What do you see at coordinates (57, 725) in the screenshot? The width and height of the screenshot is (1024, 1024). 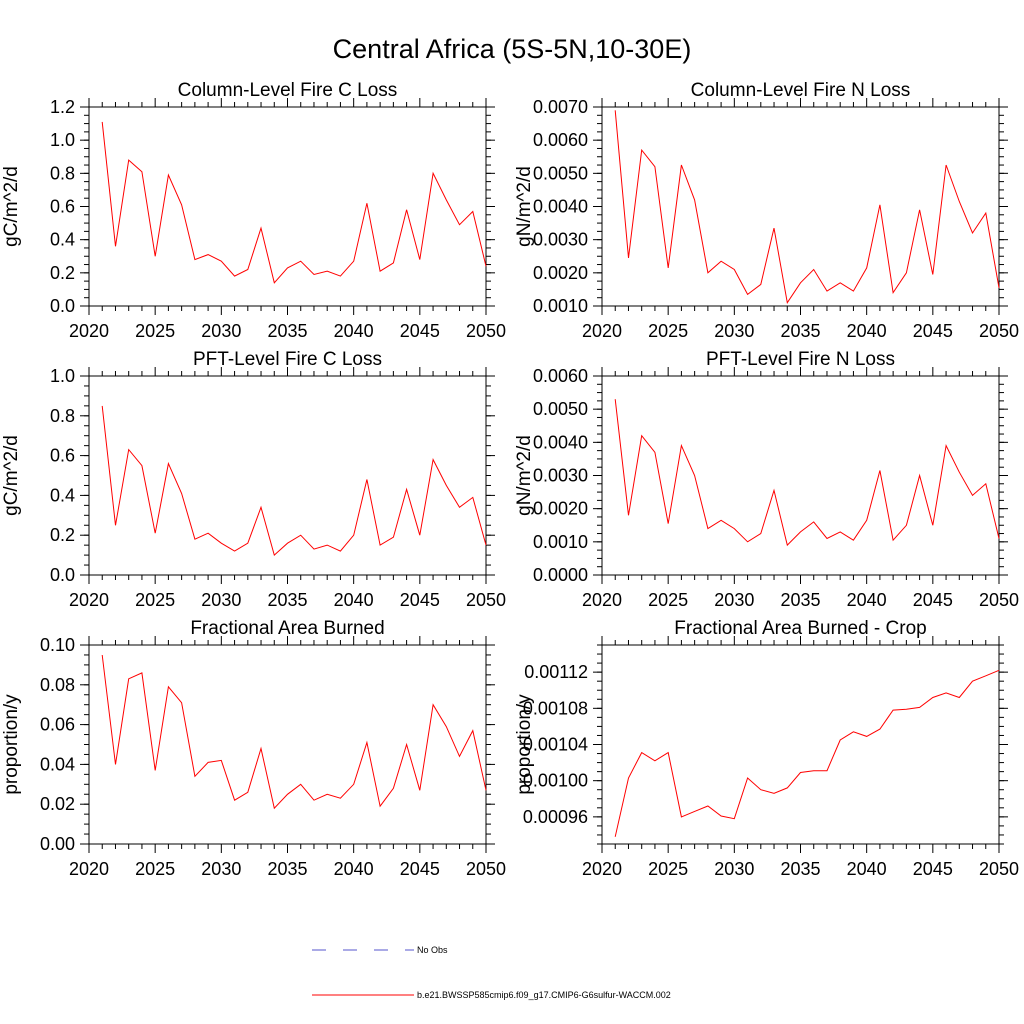 I see `y-tick-label: 0.06` at bounding box center [57, 725].